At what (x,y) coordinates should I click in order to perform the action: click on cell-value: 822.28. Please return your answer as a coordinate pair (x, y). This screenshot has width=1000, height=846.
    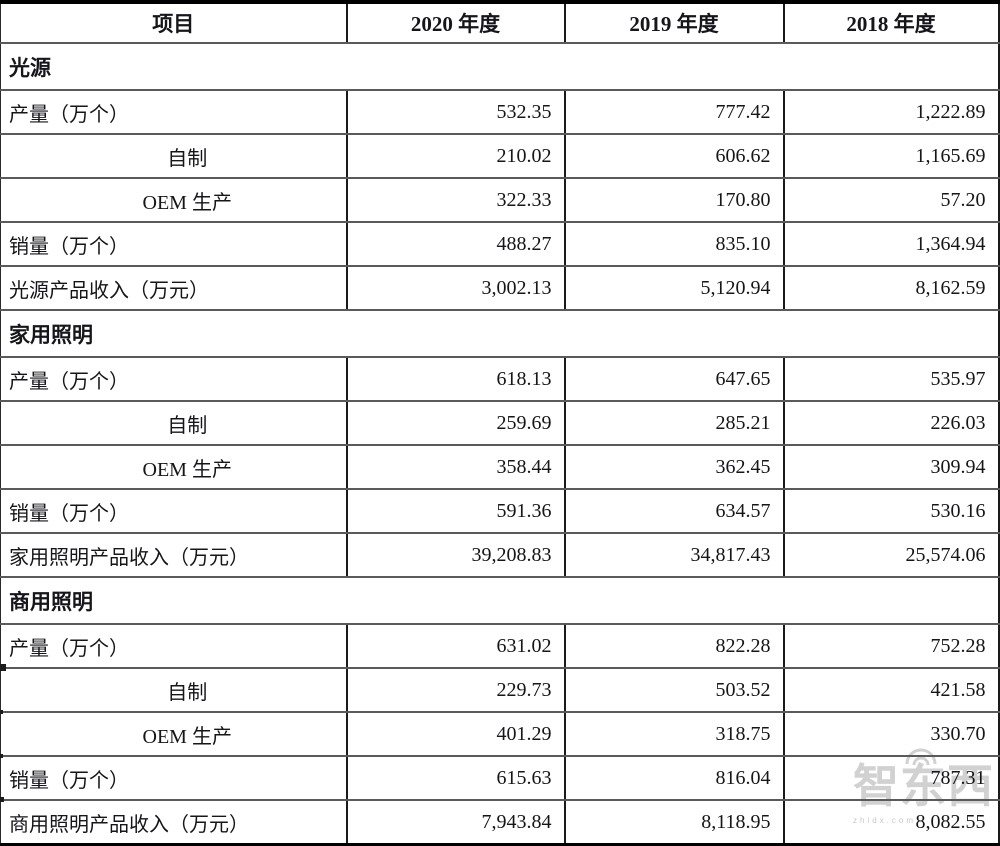
    Looking at the image, I should click on (674, 646).